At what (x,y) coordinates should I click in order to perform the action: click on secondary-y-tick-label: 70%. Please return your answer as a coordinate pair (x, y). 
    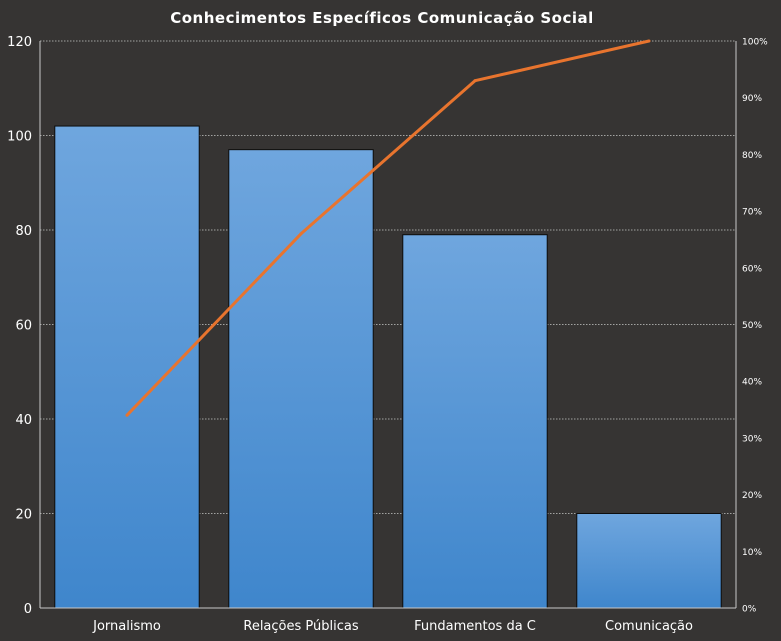
    Looking at the image, I should click on (752, 213).